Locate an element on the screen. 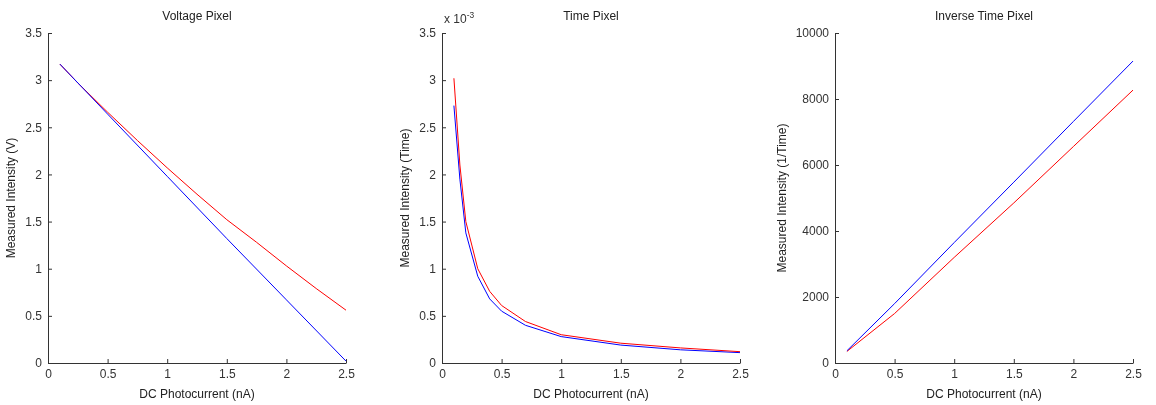 The height and width of the screenshot is (405, 1156). y-axis-title: Measured Intensity (V) is located at coordinates (11, 198).